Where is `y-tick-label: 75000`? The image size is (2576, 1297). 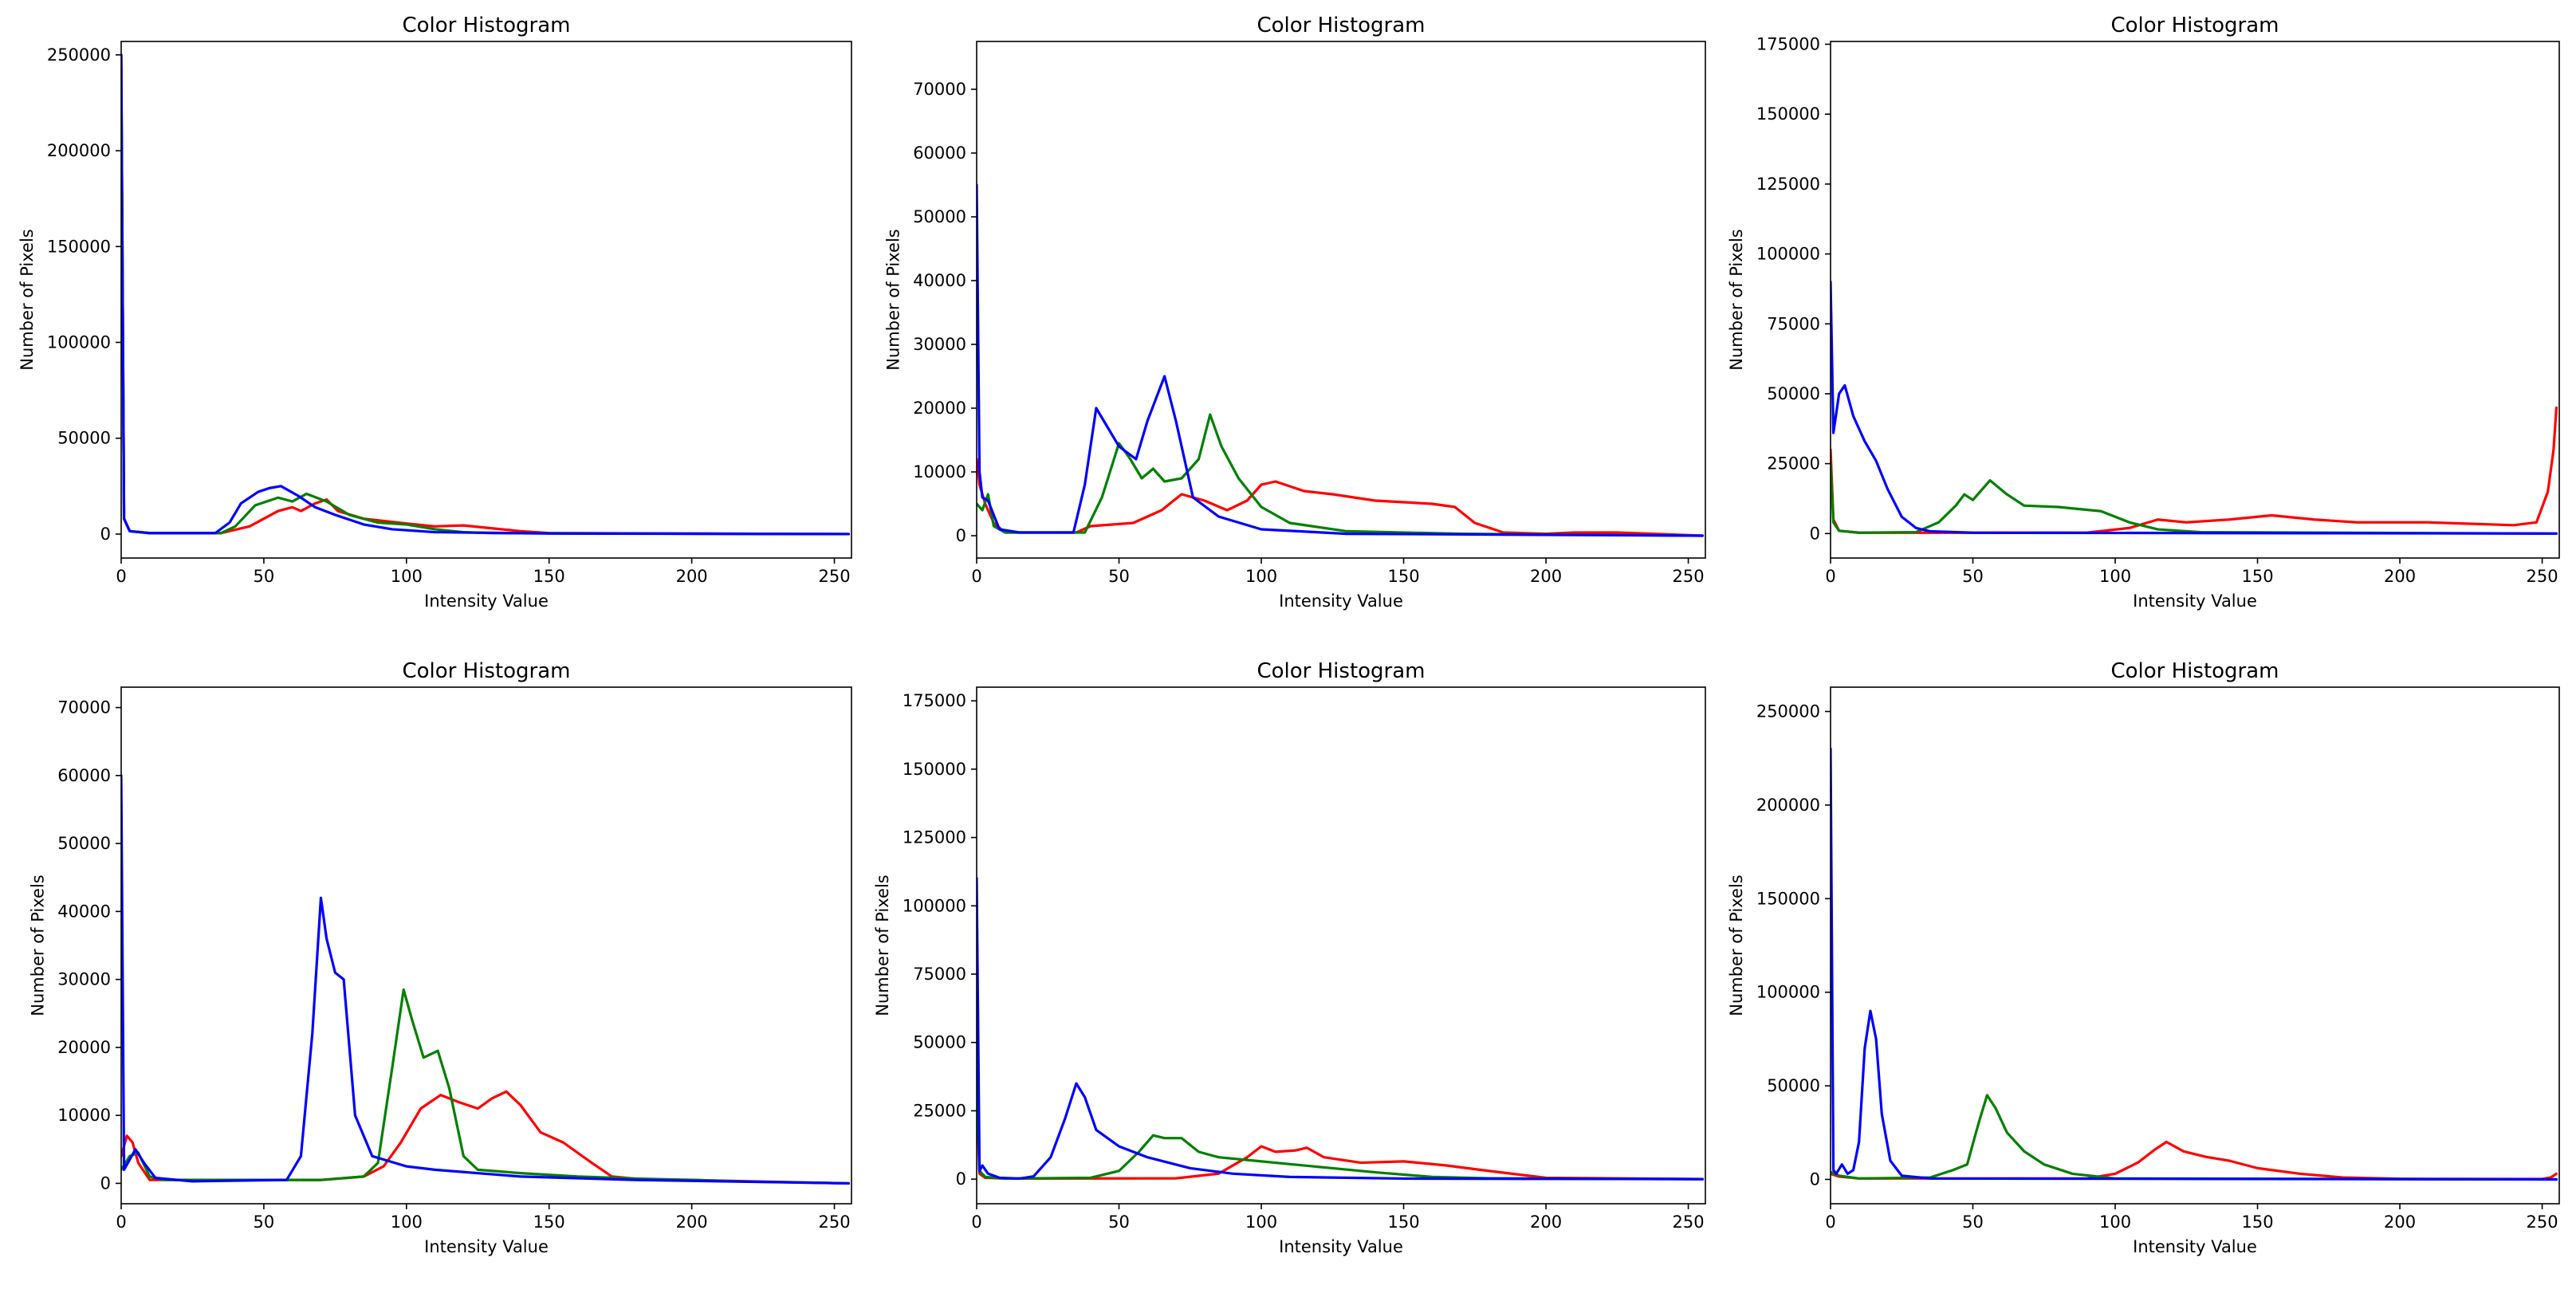 y-tick-label: 75000 is located at coordinates (939, 974).